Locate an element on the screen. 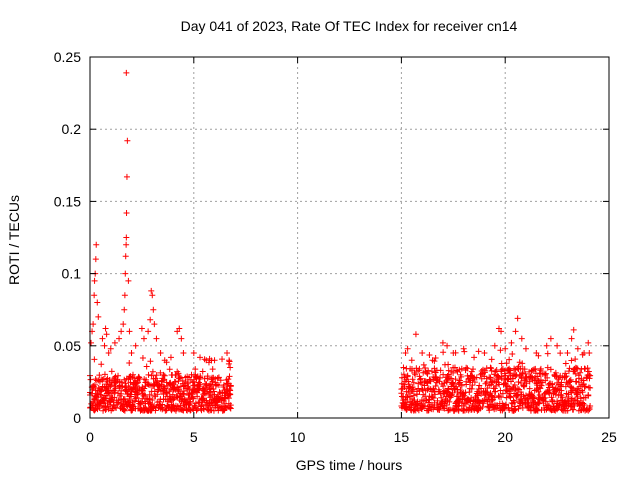 The height and width of the screenshot is (480, 640). x-tick-label: 0 is located at coordinates (90, 437).